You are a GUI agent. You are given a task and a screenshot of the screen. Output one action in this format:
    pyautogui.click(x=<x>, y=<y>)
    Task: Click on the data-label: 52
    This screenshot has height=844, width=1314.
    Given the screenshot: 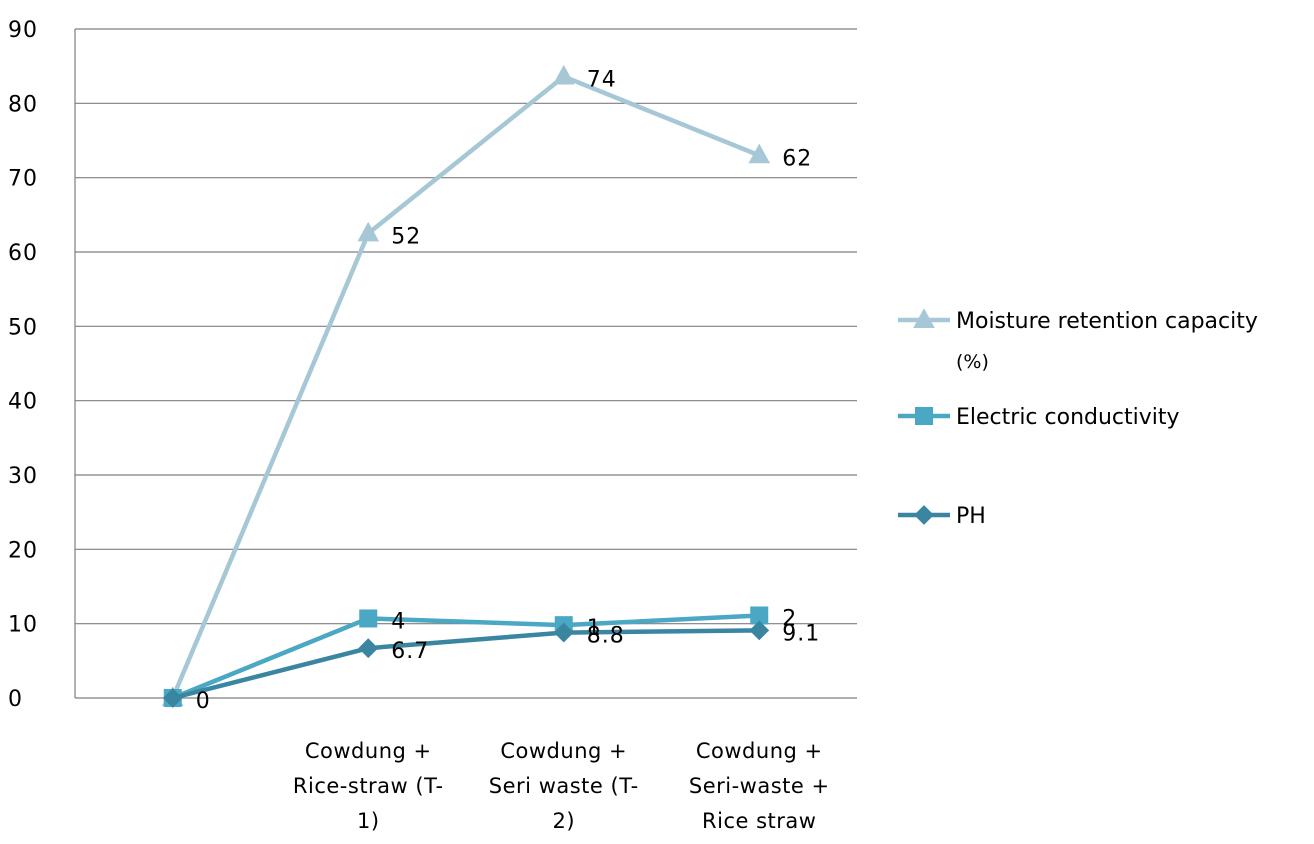 What is the action you would take?
    pyautogui.click(x=406, y=236)
    